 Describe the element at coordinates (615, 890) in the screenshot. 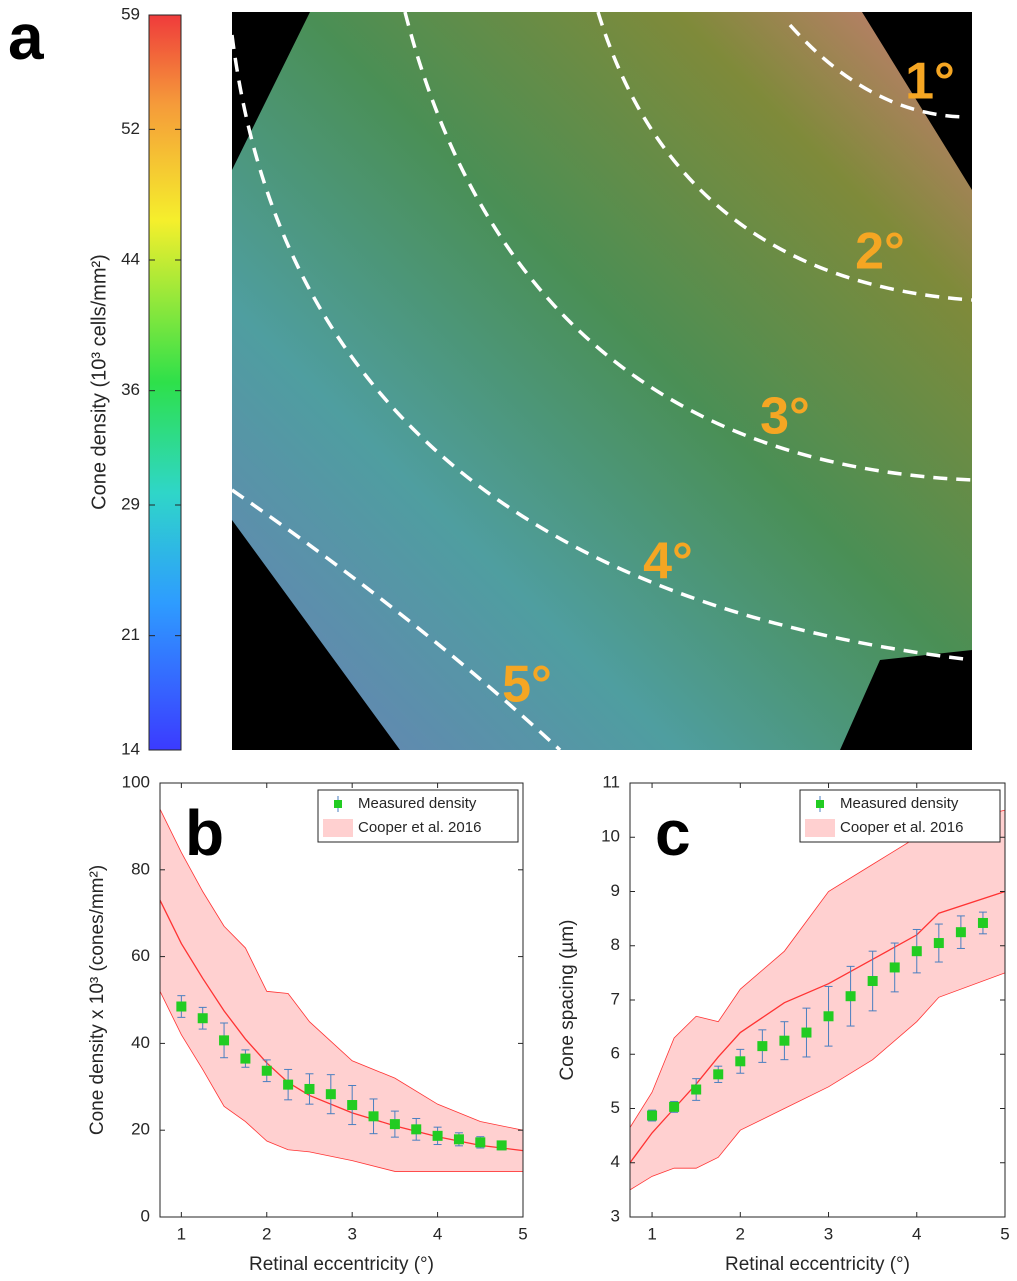

I see `y-tick-label: 9` at that location.